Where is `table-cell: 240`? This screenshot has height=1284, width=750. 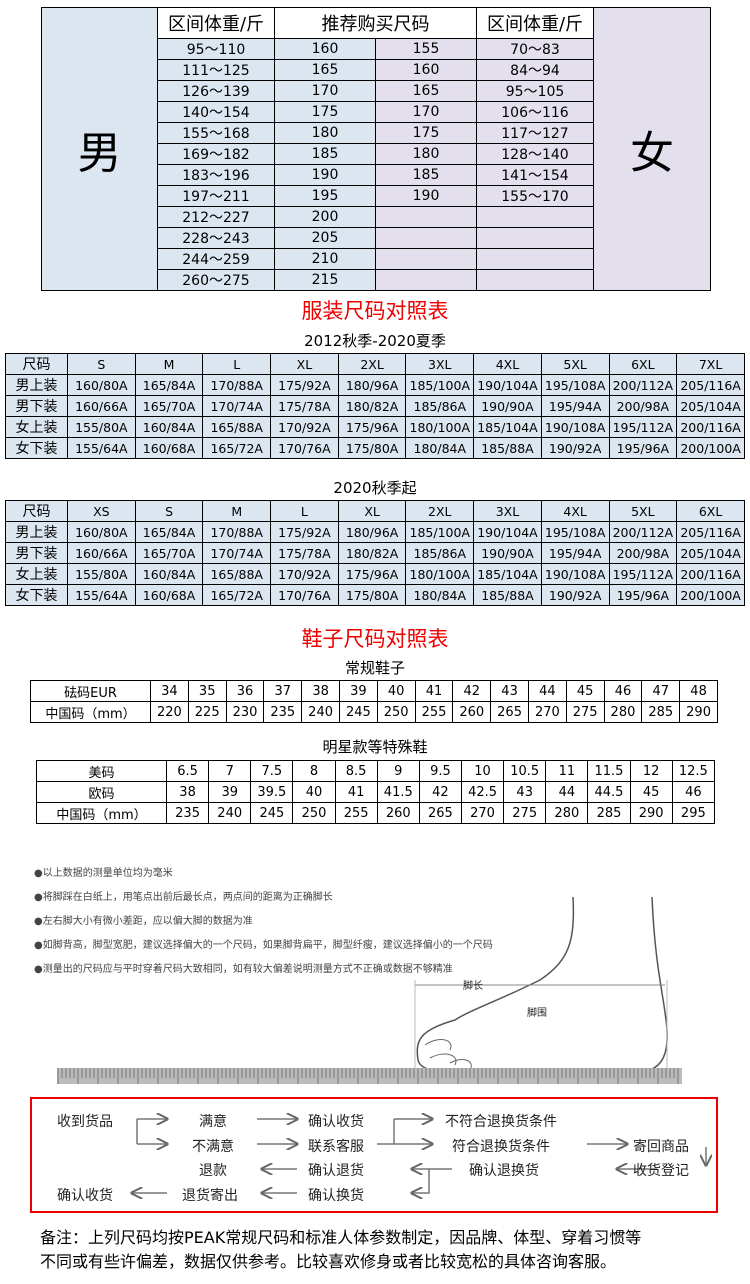
table-cell: 240 is located at coordinates (320, 712).